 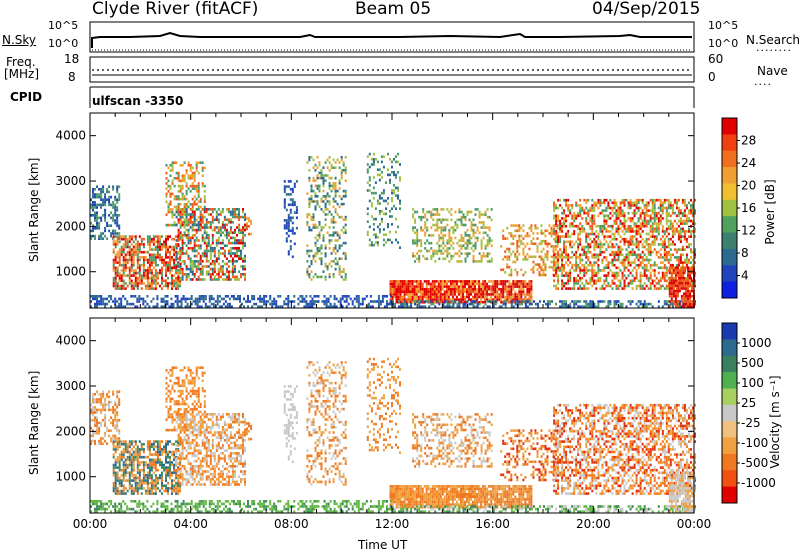 I want to click on freq-unit: [MHz], so click(x=22, y=74).